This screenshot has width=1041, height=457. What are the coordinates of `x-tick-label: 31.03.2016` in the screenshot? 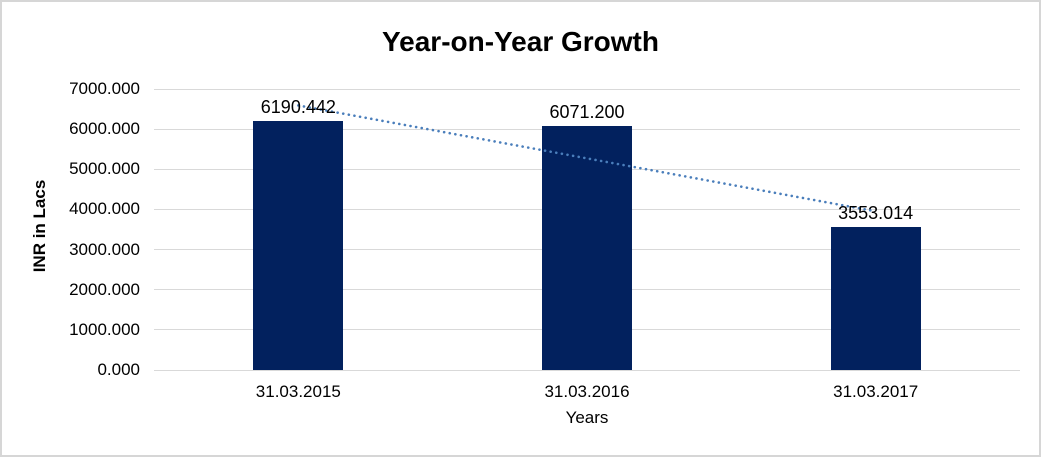 It's located at (587, 391).